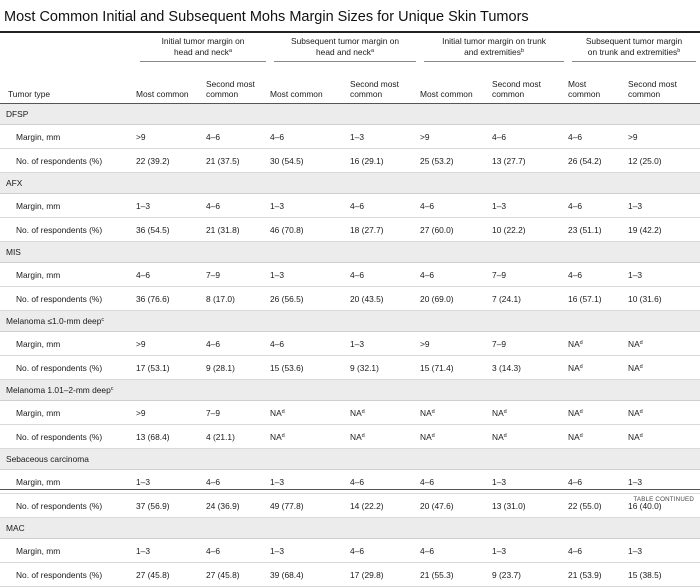 This screenshot has width=700, height=587. Describe the element at coordinates (664, 160) in the screenshot. I see `table-cell: 12 (25.0)` at that location.